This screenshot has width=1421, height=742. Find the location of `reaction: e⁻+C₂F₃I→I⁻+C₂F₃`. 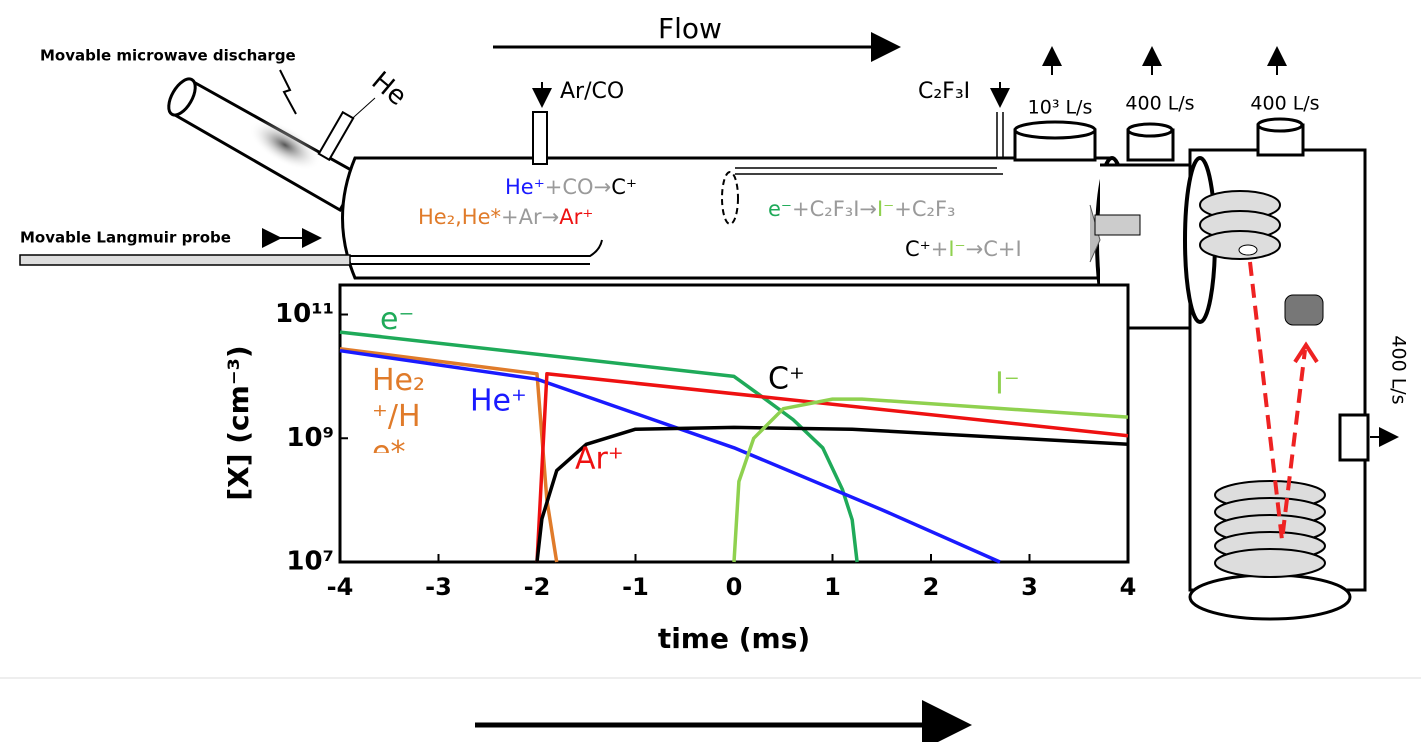

reaction: e⁻+C₂F₃I→I⁻+C₂F₃ is located at coordinates (861, 209).